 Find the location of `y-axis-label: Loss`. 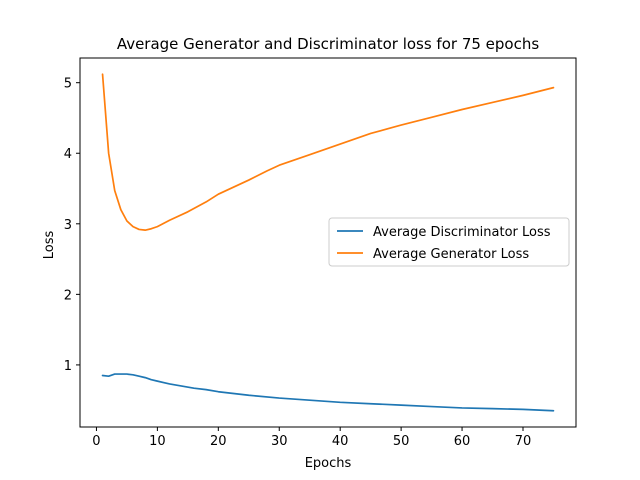

y-axis-label: Loss is located at coordinates (49, 245).